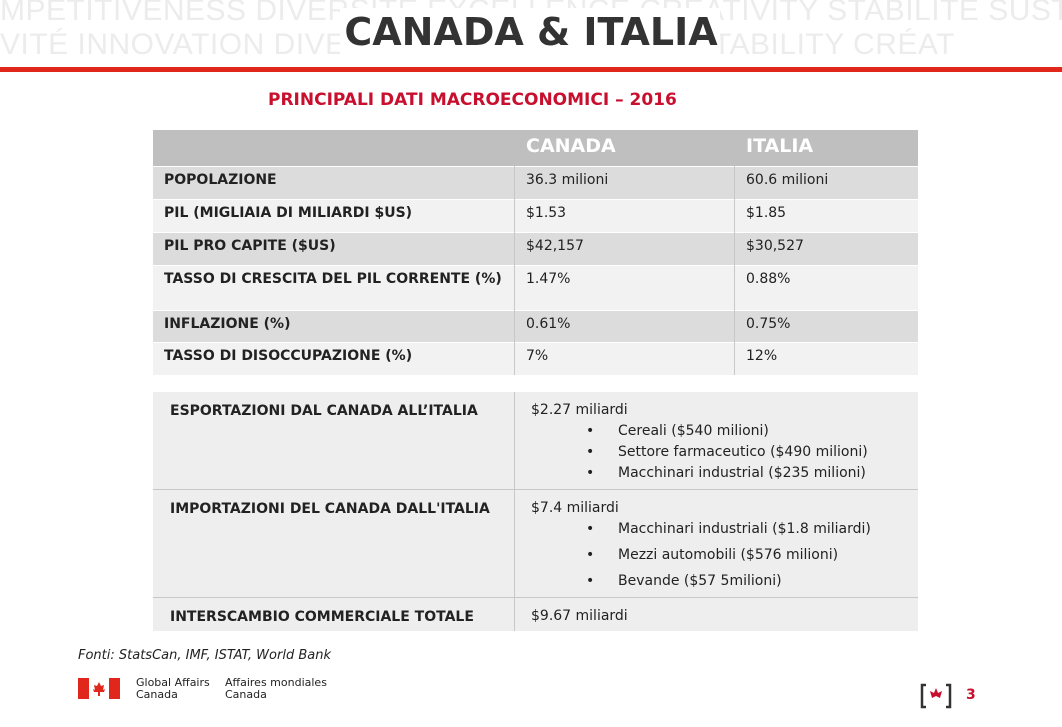 The image size is (1062, 727). Describe the element at coordinates (768, 279) in the screenshot. I see `value-cell: 0.88%` at that location.